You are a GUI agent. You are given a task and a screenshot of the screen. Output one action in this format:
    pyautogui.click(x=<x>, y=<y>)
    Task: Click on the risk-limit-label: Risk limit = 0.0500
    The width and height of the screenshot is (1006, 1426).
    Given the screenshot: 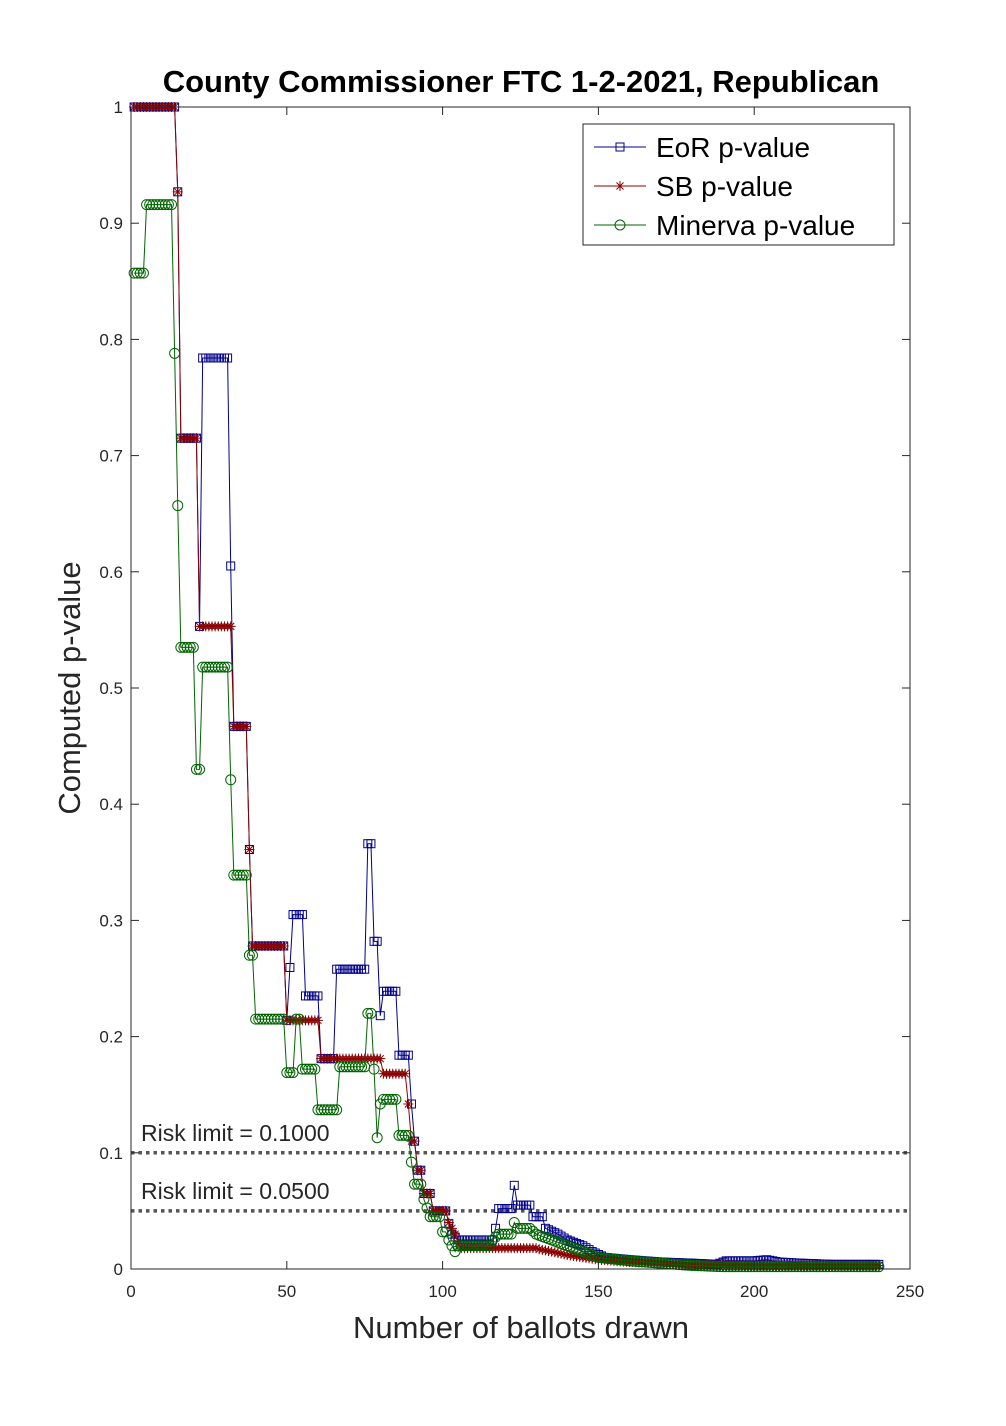 What is the action you would take?
    pyautogui.click(x=235, y=1191)
    